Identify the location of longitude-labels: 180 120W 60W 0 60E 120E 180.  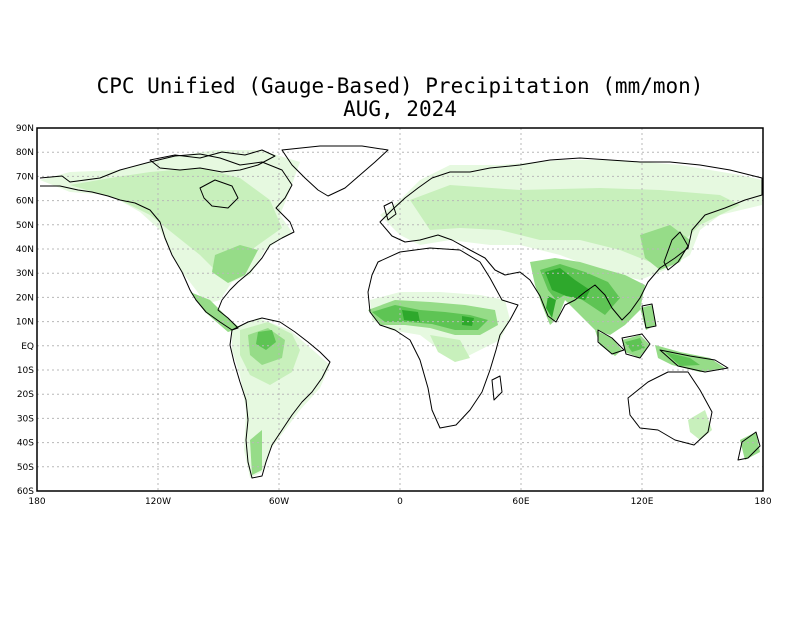
(399, 502).